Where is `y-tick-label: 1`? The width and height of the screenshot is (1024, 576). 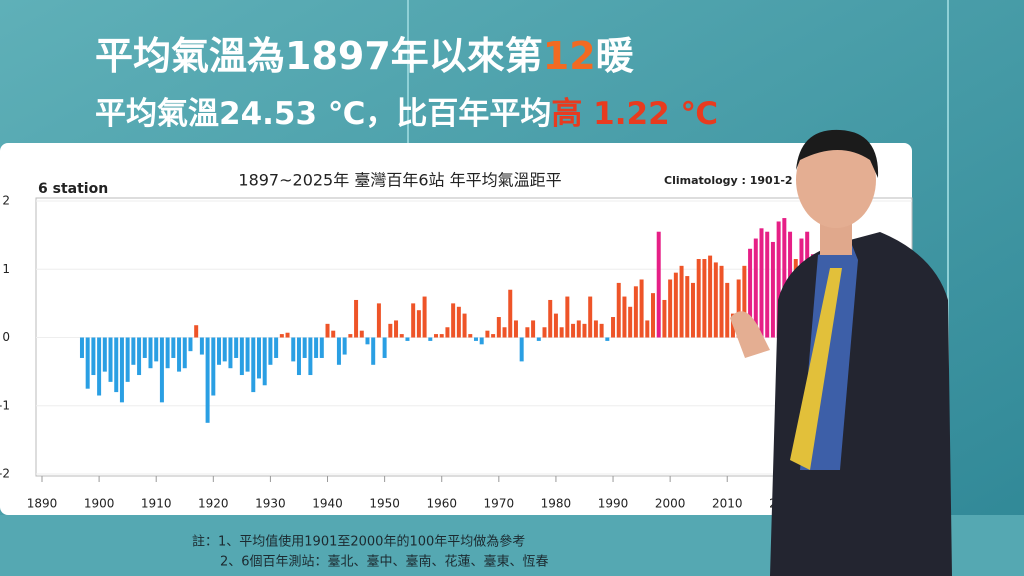
y-tick-label: 1 is located at coordinates (6, 269).